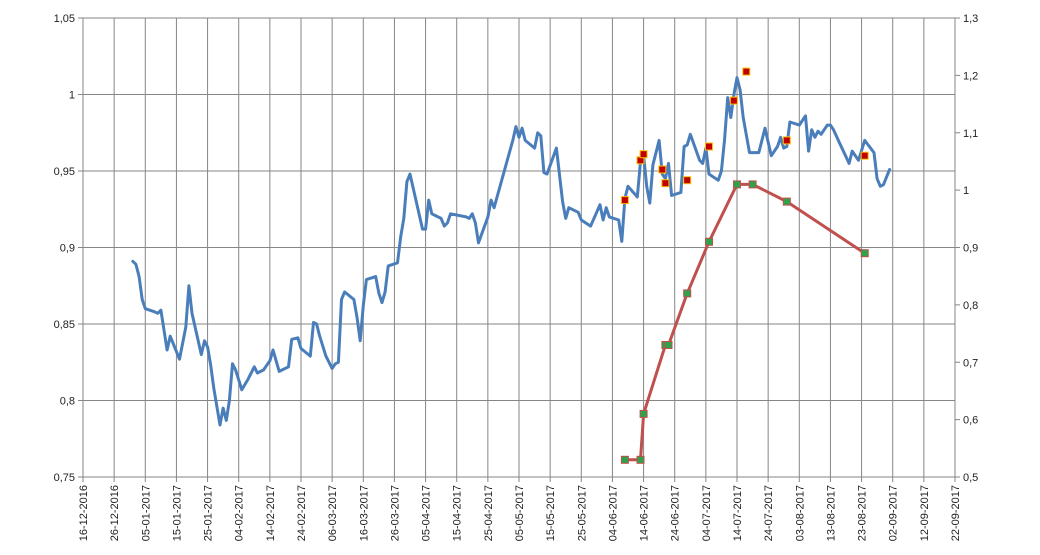  Describe the element at coordinates (209, 513) in the screenshot. I see `x-tick-label: 25-01-2017` at that location.